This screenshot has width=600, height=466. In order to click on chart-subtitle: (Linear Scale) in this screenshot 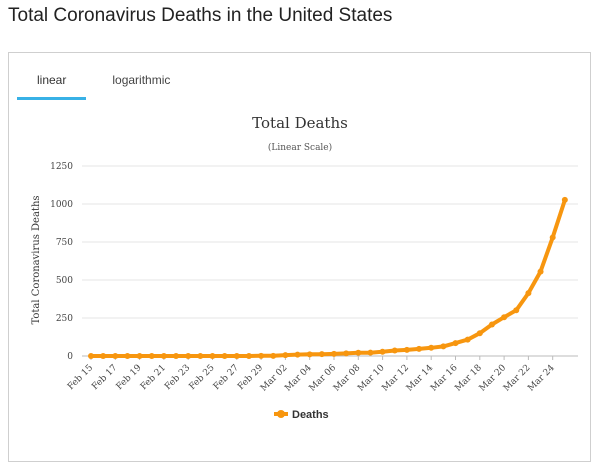, I will do `click(300, 147)`.